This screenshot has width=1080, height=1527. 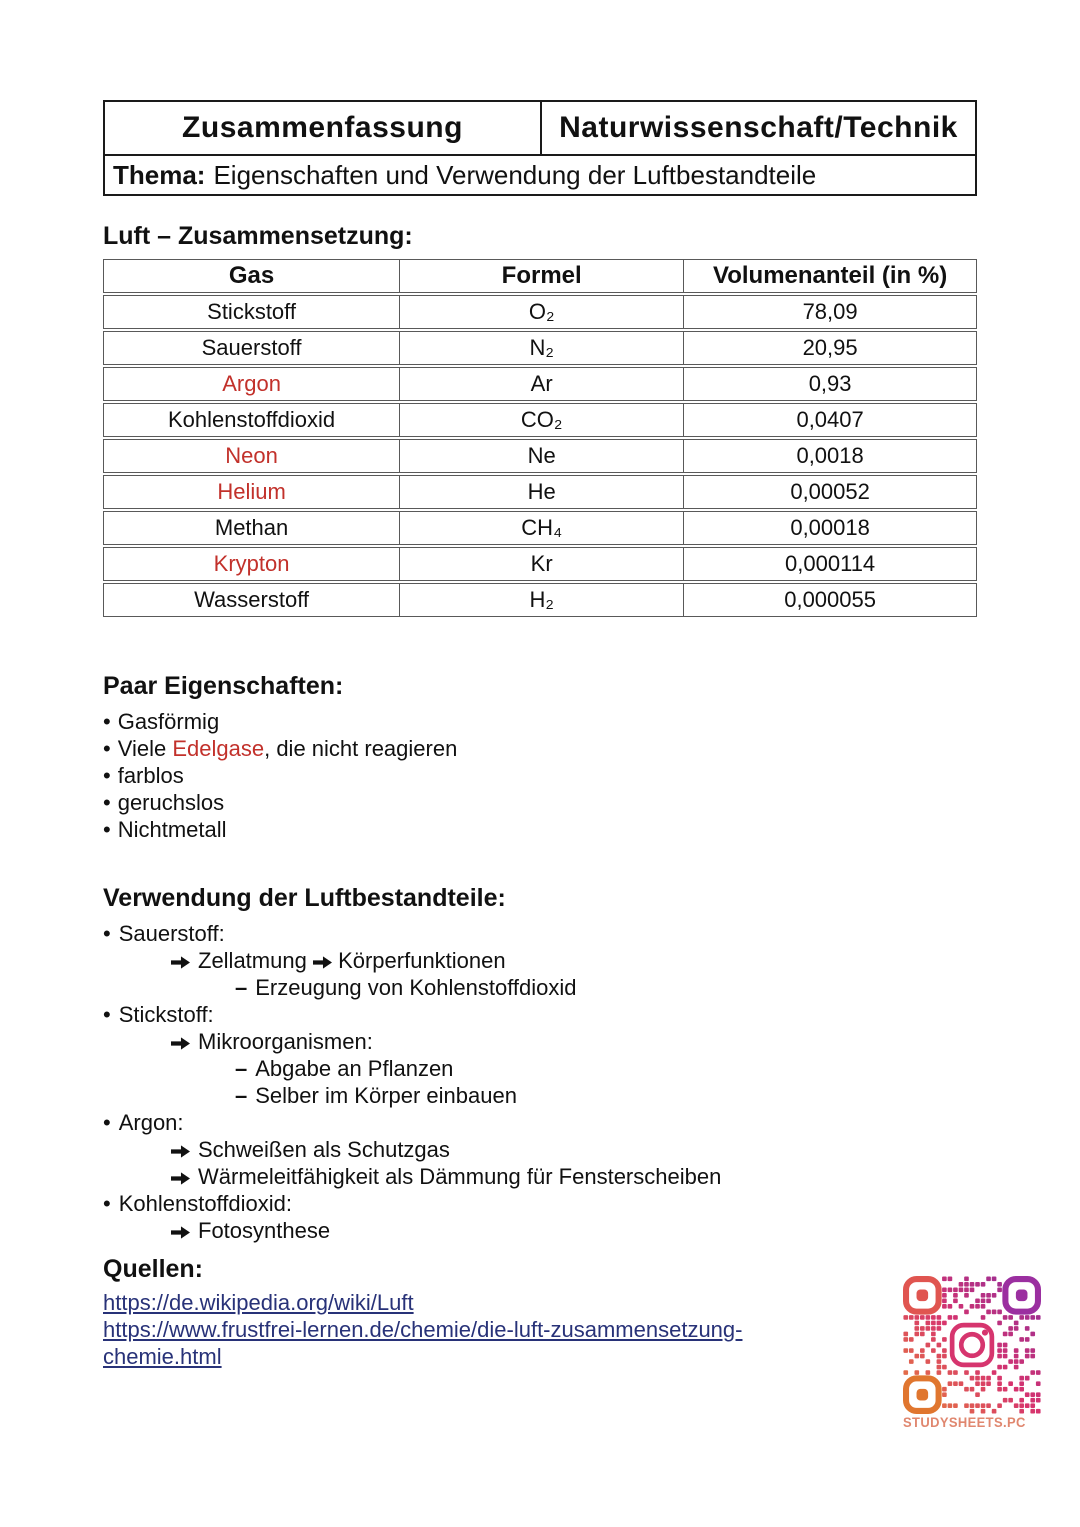 What do you see at coordinates (324, 1149) in the screenshot?
I see `usage-text: Schweißen als Schutzgas` at bounding box center [324, 1149].